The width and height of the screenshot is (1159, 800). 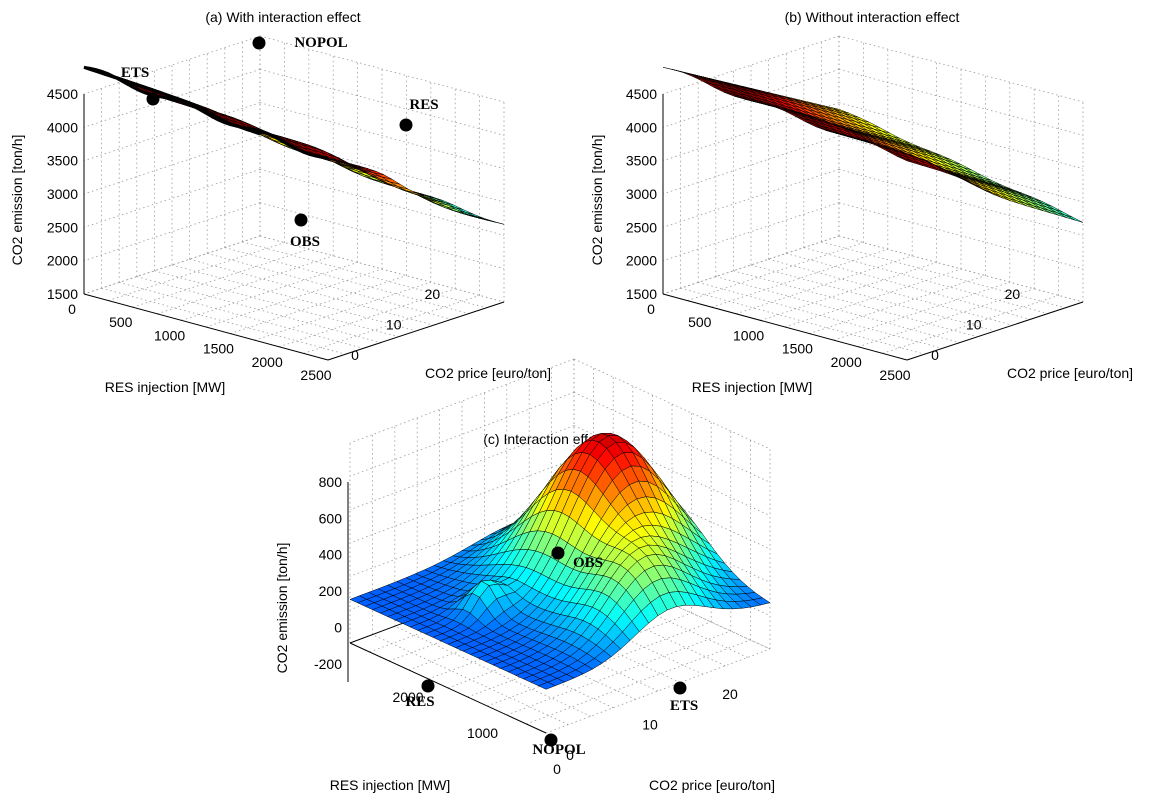 What do you see at coordinates (331, 518) in the screenshot?
I see `z-tick-label: 600` at bounding box center [331, 518].